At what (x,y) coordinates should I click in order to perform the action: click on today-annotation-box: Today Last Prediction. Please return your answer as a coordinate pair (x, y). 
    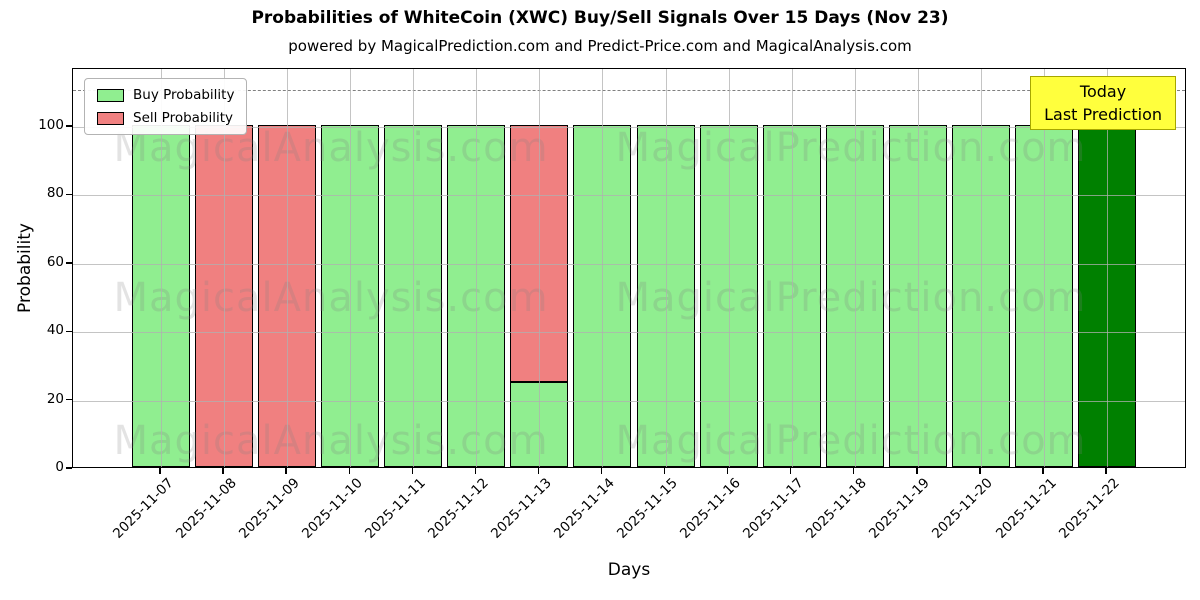
    Looking at the image, I should click on (1103, 103).